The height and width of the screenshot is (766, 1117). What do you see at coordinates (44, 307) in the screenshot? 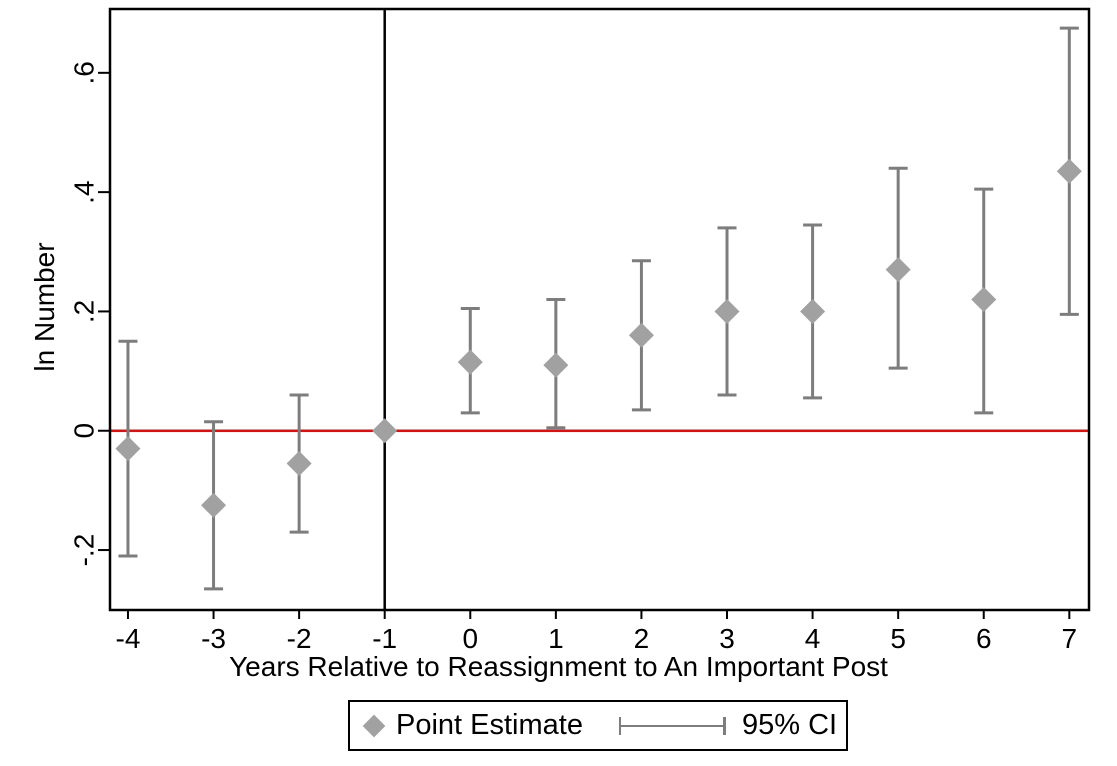
I see `y-axis-title: ln Number` at bounding box center [44, 307].